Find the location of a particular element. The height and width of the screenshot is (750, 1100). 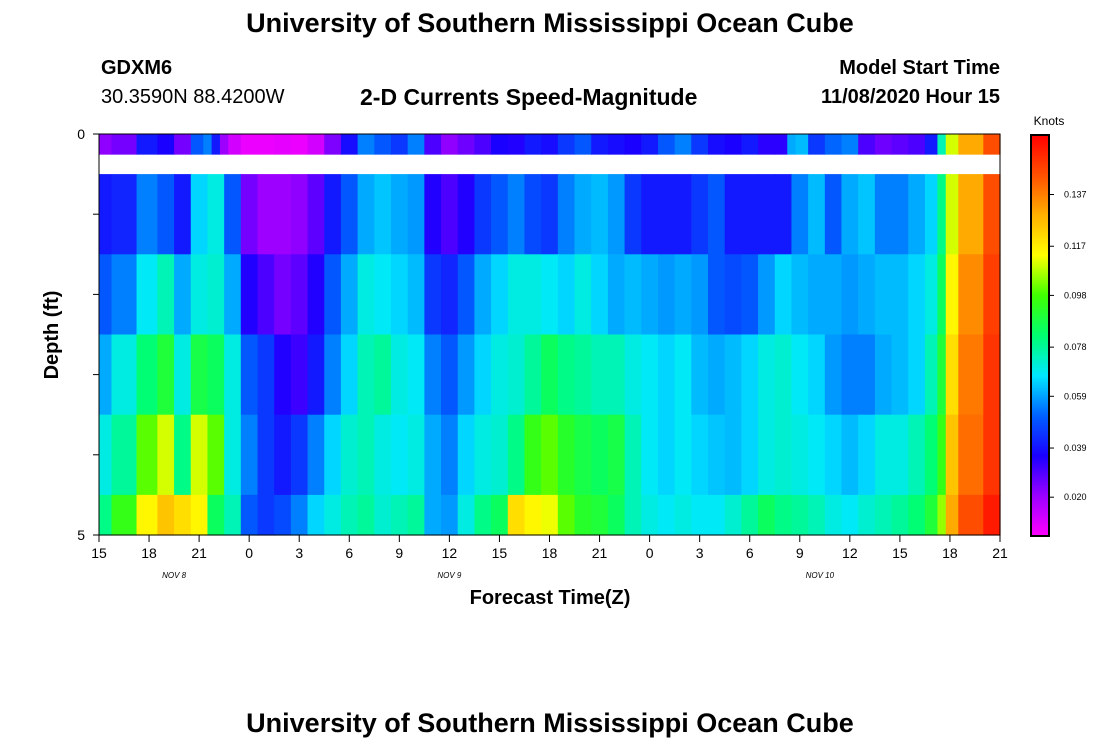

colorbar-tick-label: 0.039 is located at coordinates (1075, 448).